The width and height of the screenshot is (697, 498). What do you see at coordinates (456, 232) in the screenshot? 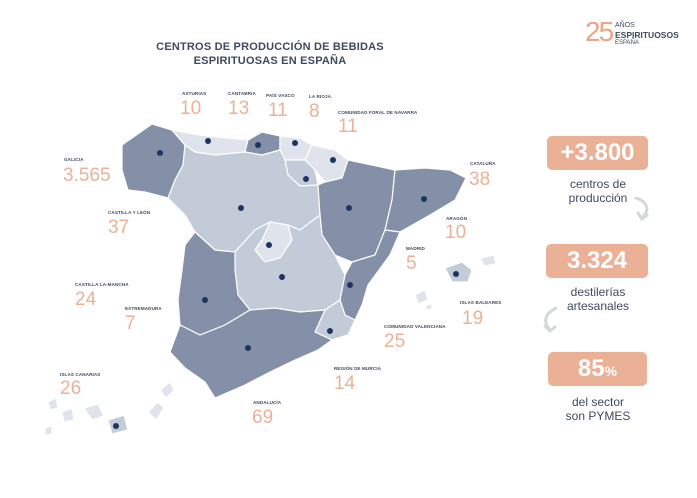
I see `value-aragon: 10` at bounding box center [456, 232].